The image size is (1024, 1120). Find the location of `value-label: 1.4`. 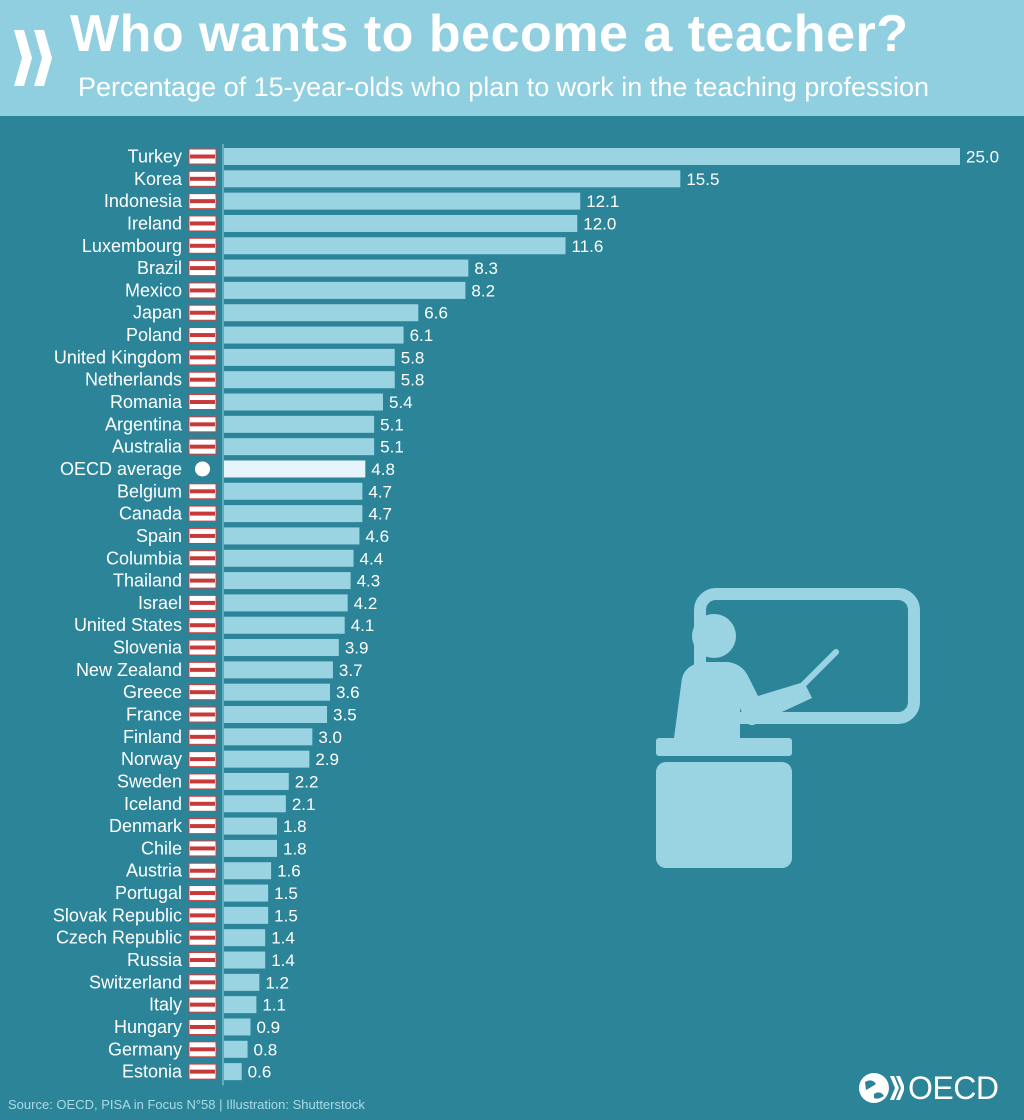

value-label: 1.4 is located at coordinates (283, 960).